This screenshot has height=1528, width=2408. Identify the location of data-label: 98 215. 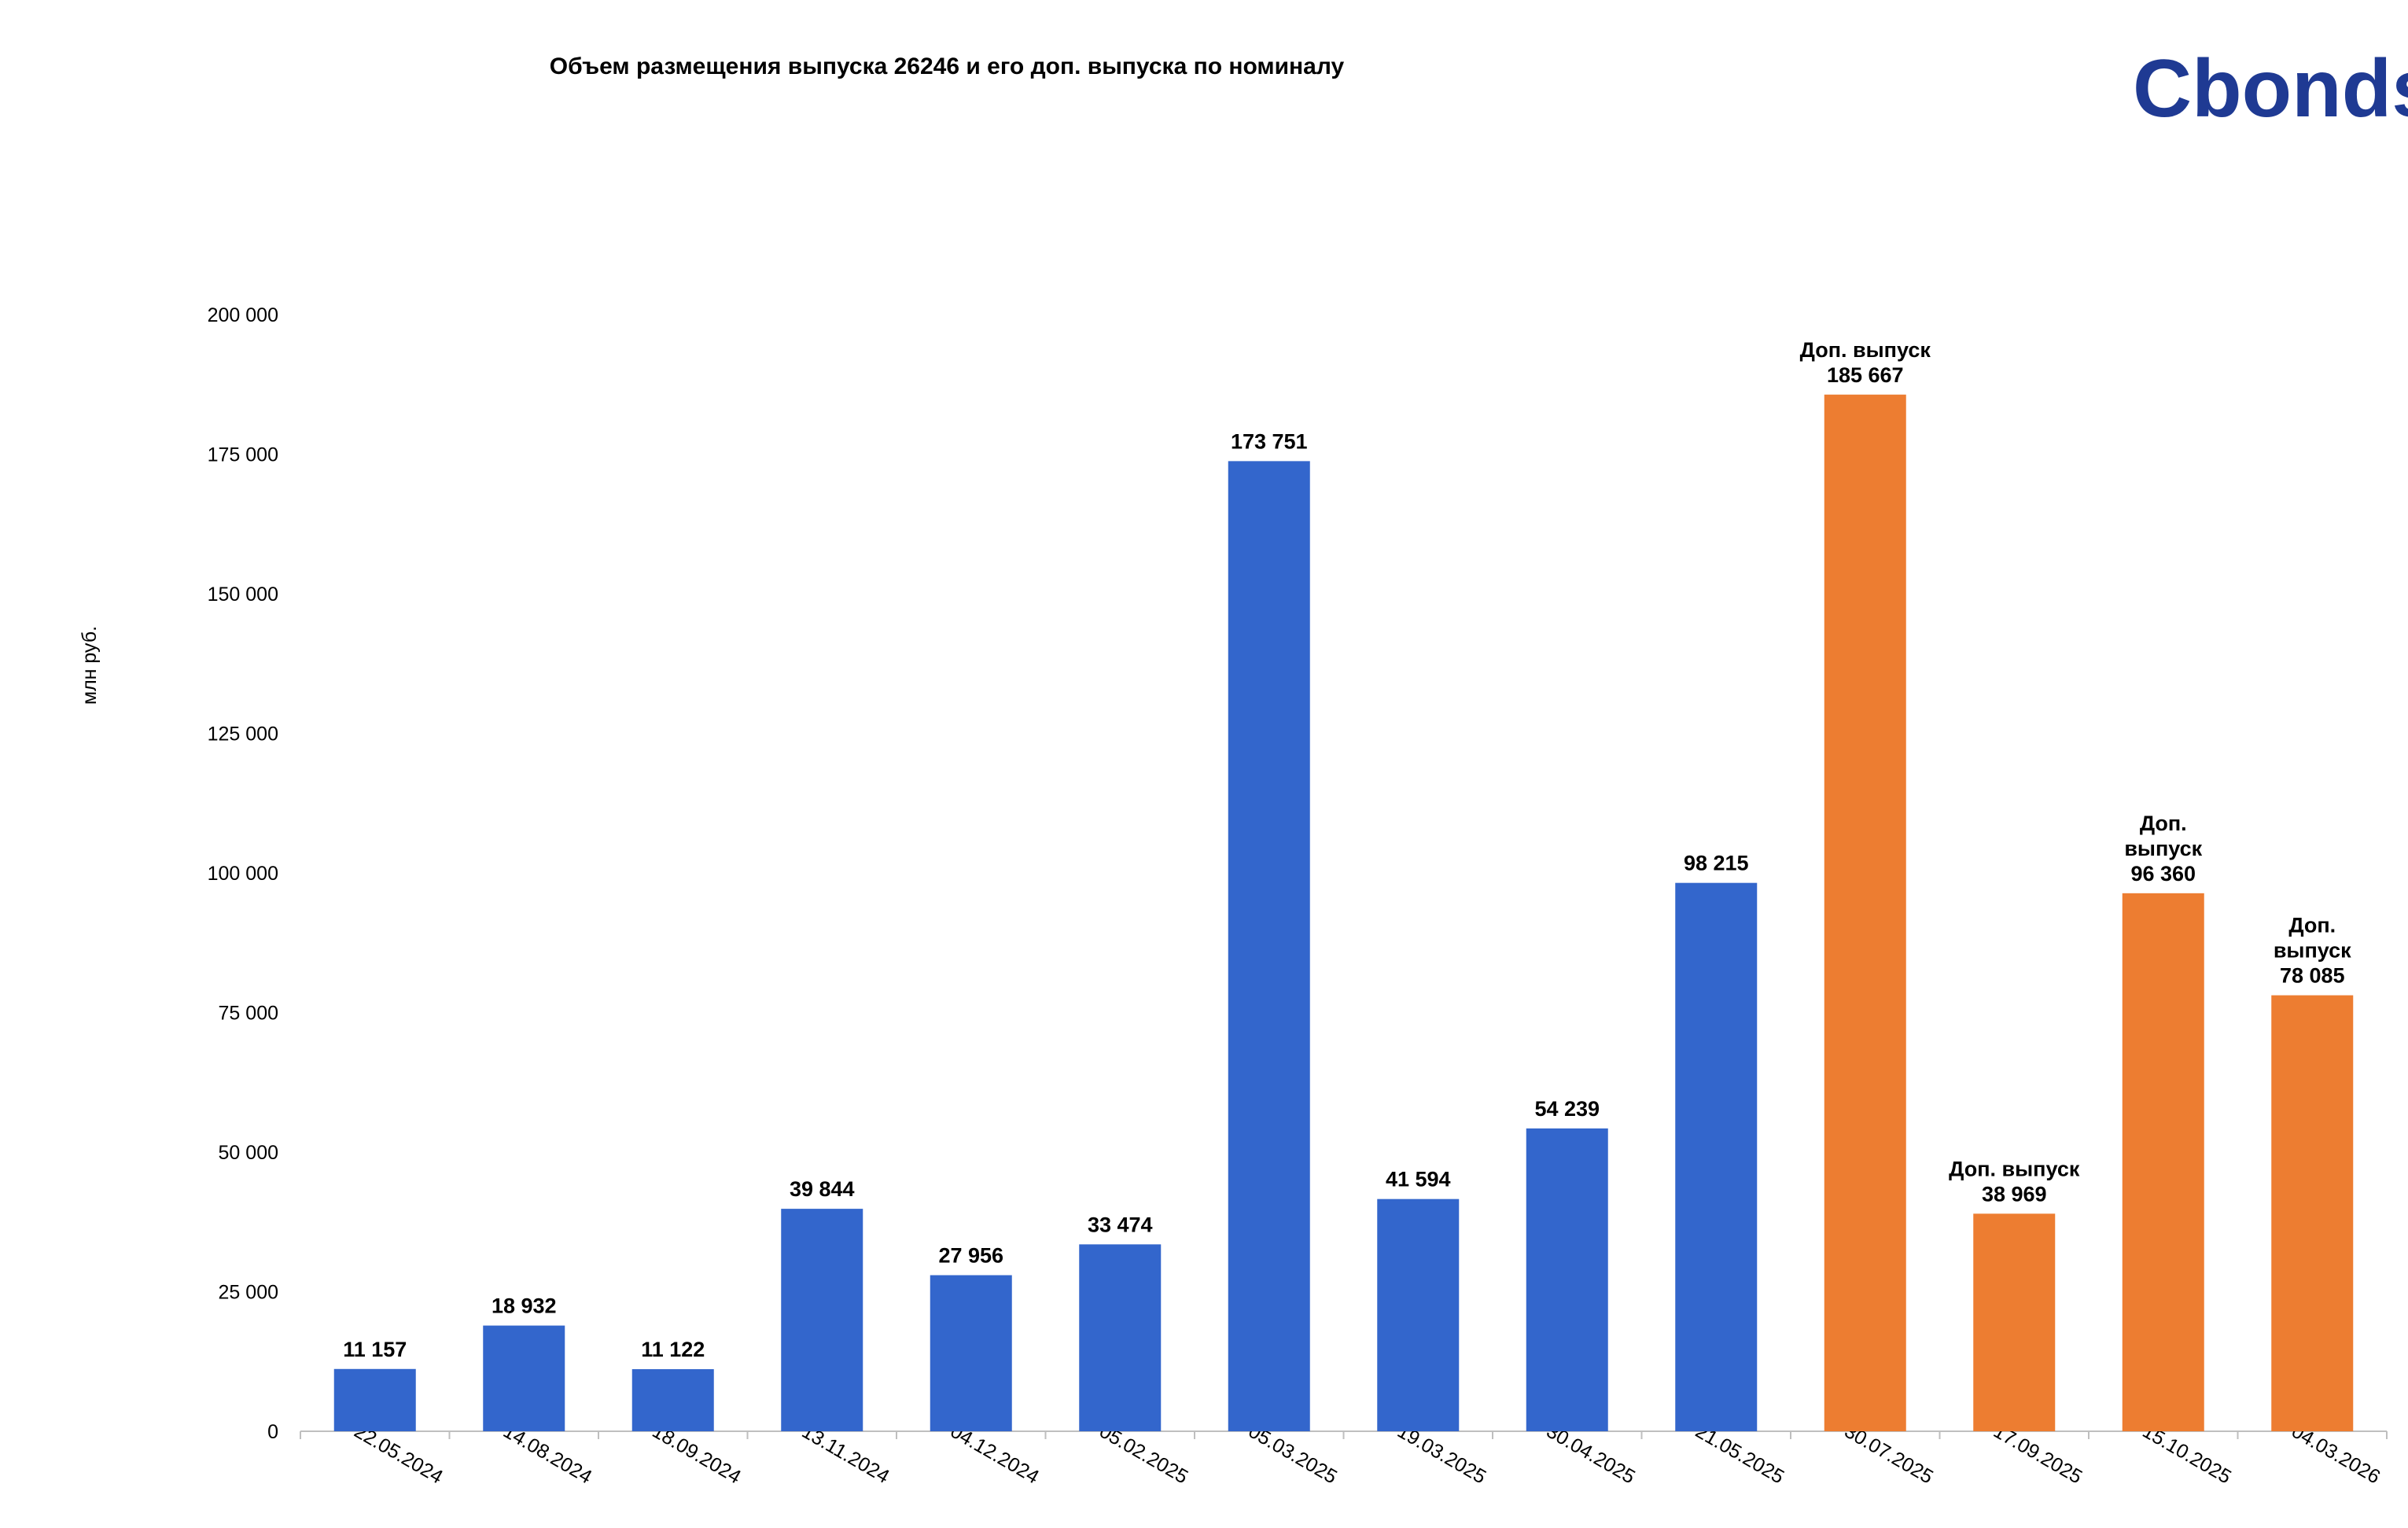
(1716, 863).